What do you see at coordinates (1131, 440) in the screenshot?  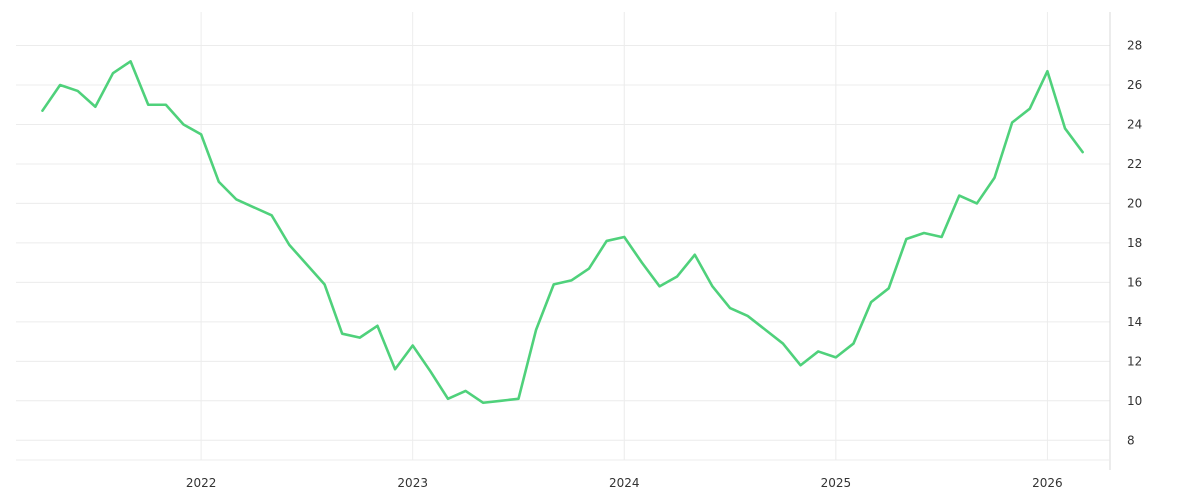 I see `y-tick-label-8: 8` at bounding box center [1131, 440].